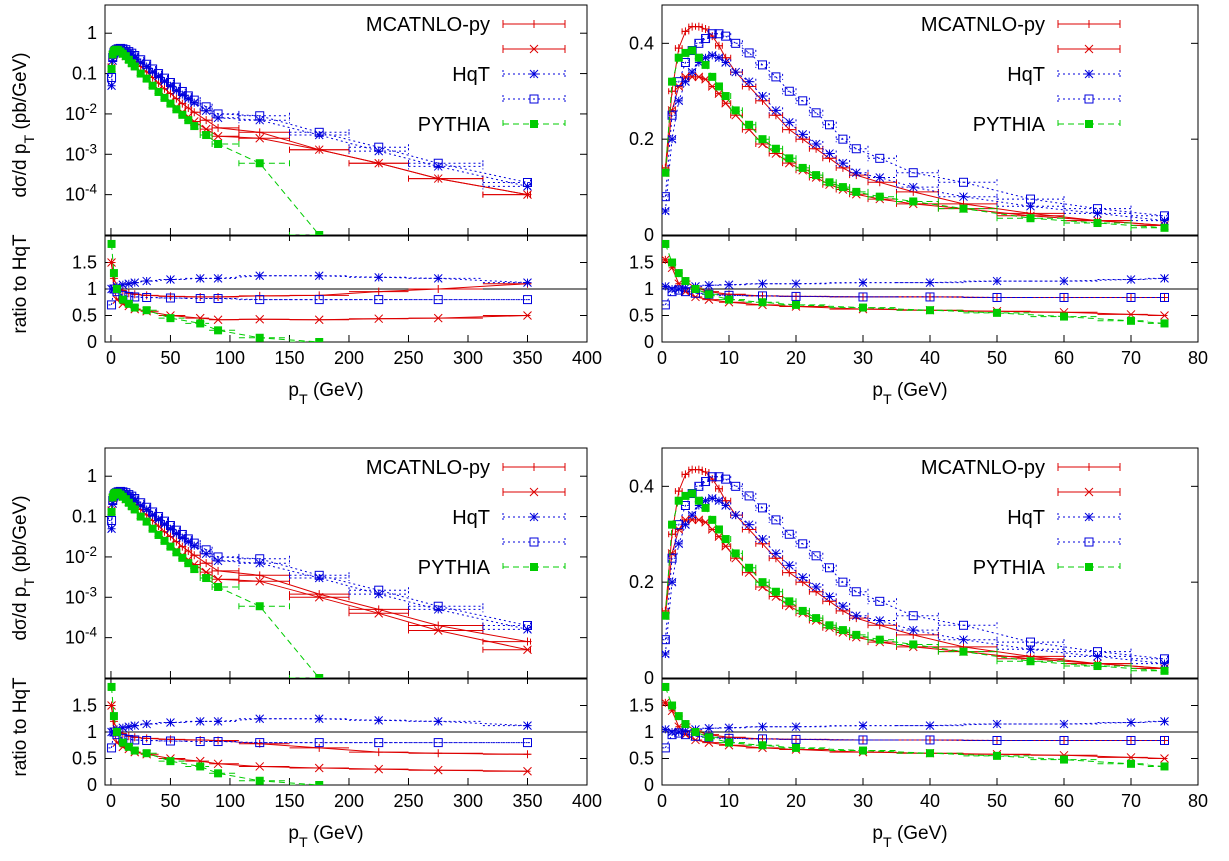 This screenshot has width=1229, height=861. Describe the element at coordinates (527, 358) in the screenshot. I see `x-tick-label: 350` at that location.